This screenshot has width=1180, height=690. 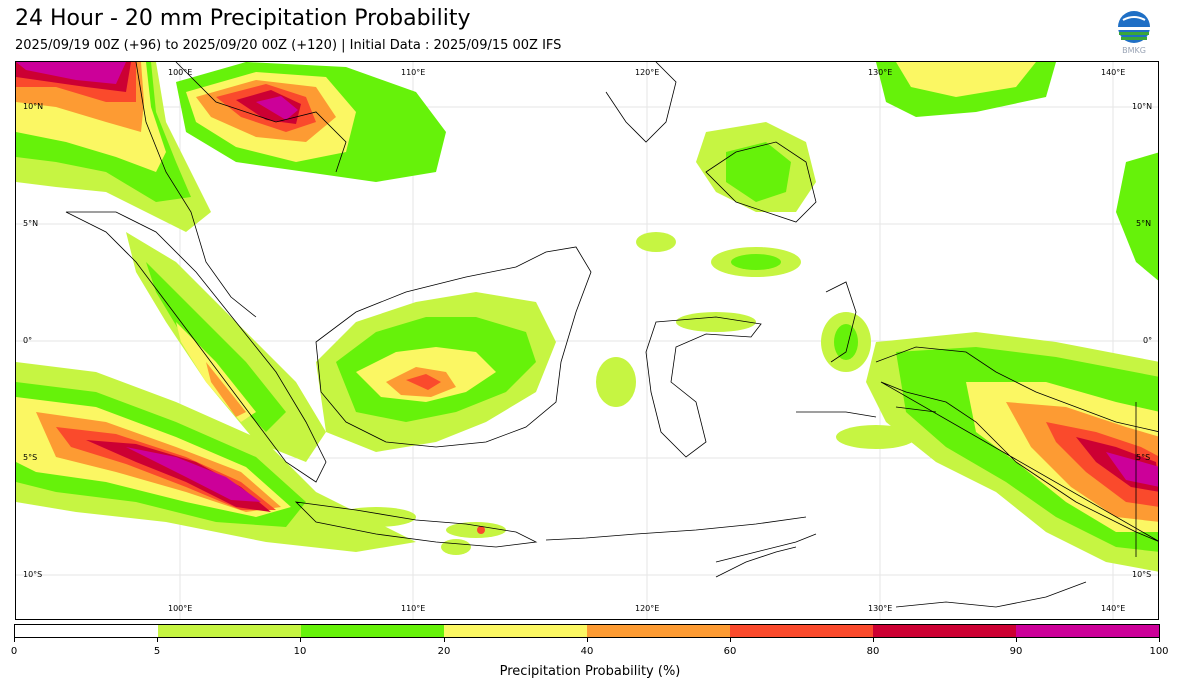 I want to click on lat-label-right-5n: 5°N, so click(x=1144, y=223).